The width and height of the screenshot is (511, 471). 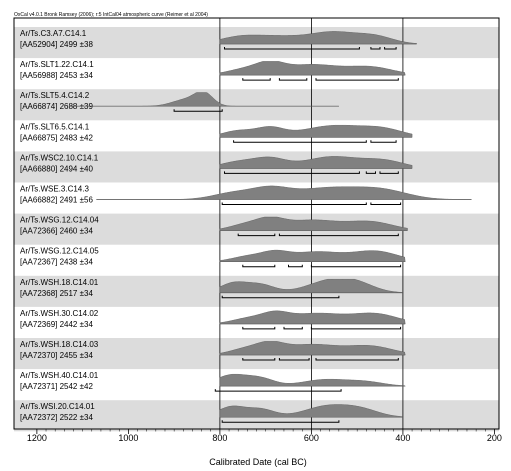 What do you see at coordinates (213, 319) in the screenshot?
I see `sample-row: Ar/Ts.WSH.30.C14.02 [AA72369] 2442 ±34` at bounding box center [213, 319].